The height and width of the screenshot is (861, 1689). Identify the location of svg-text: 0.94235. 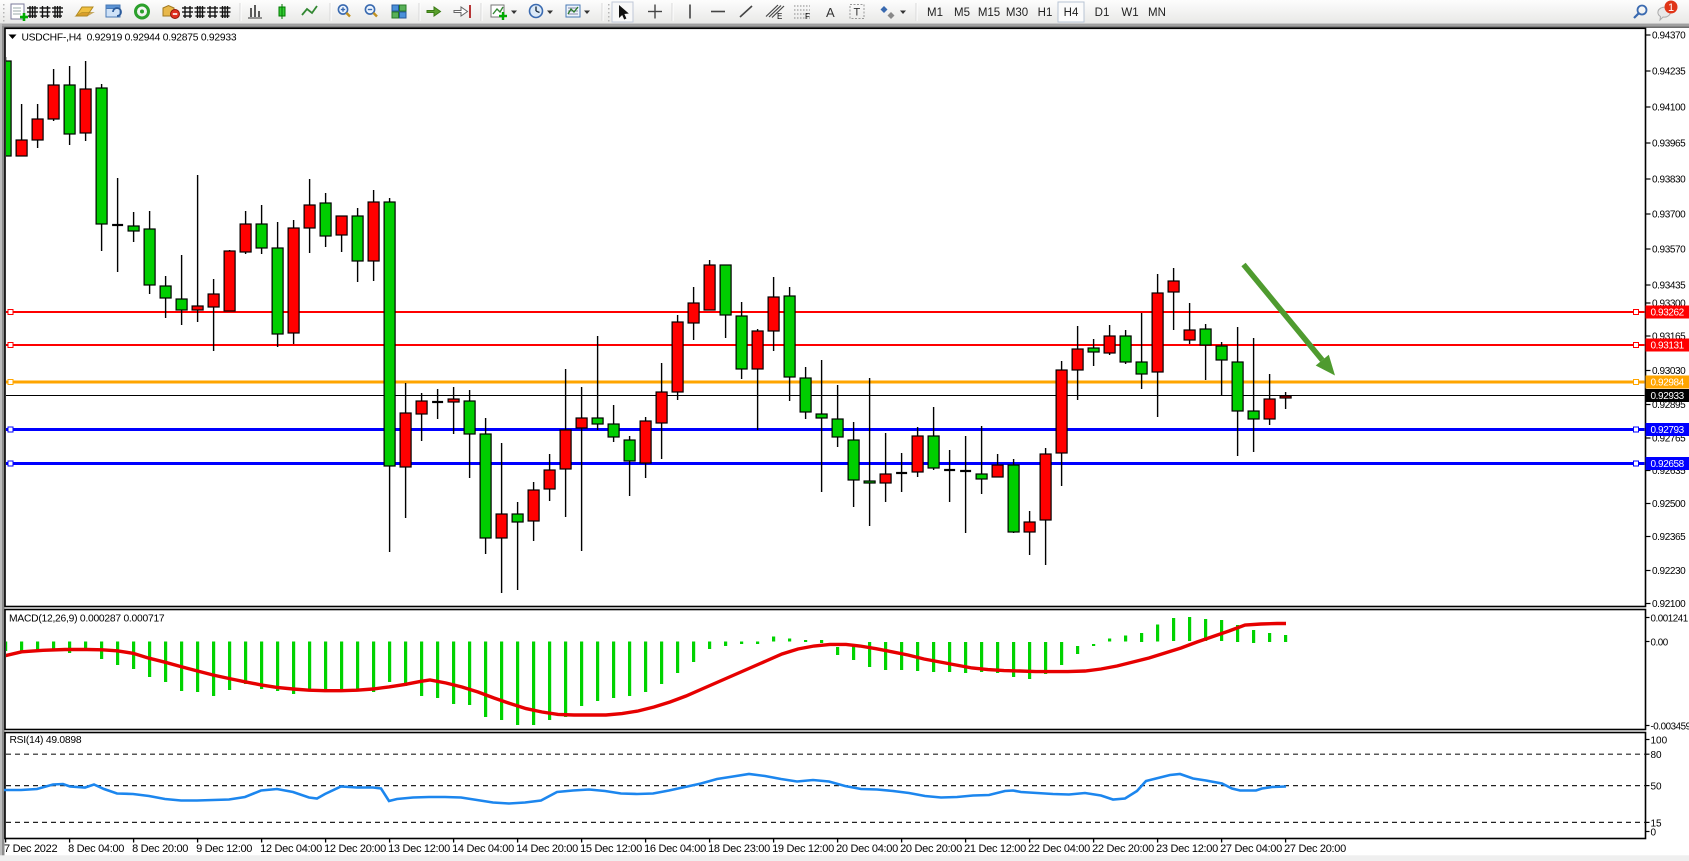
(1669, 72).